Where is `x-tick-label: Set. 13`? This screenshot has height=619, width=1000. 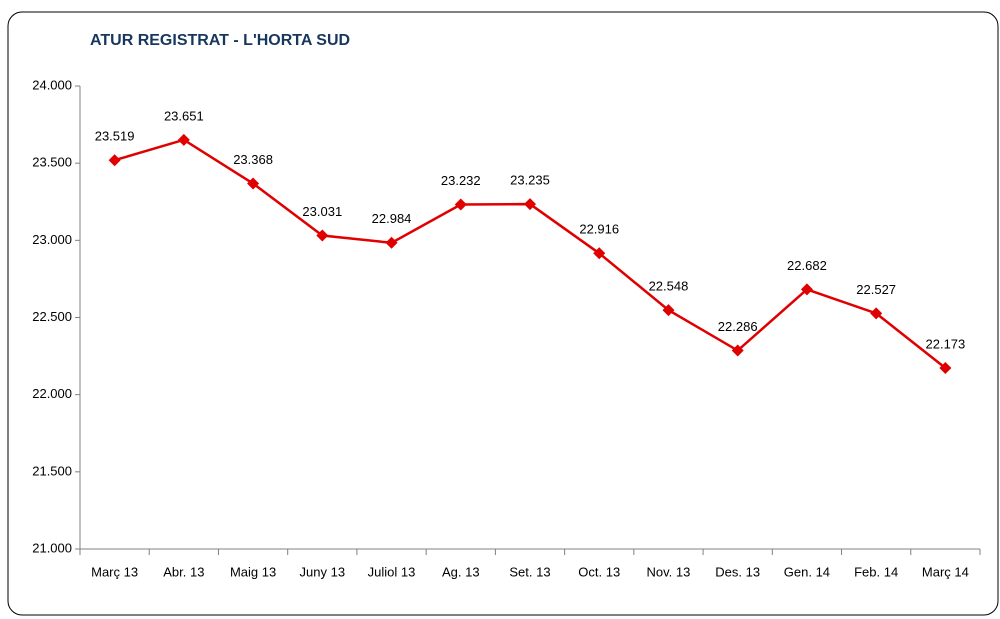 x-tick-label: Set. 13 is located at coordinates (529, 571).